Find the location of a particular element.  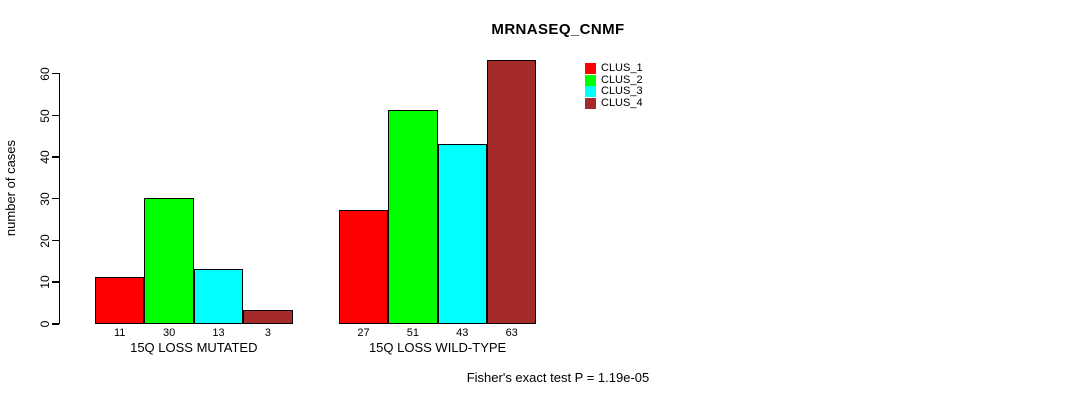

x-axis-group-label: 15Q LOSS MUTATED is located at coordinates (194, 347).